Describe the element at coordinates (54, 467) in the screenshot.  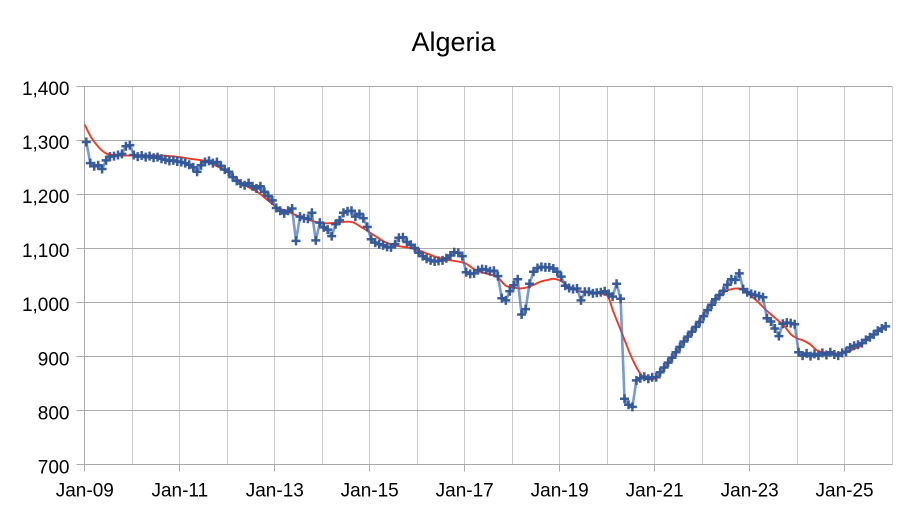
I see `svg-text: 700` at that location.